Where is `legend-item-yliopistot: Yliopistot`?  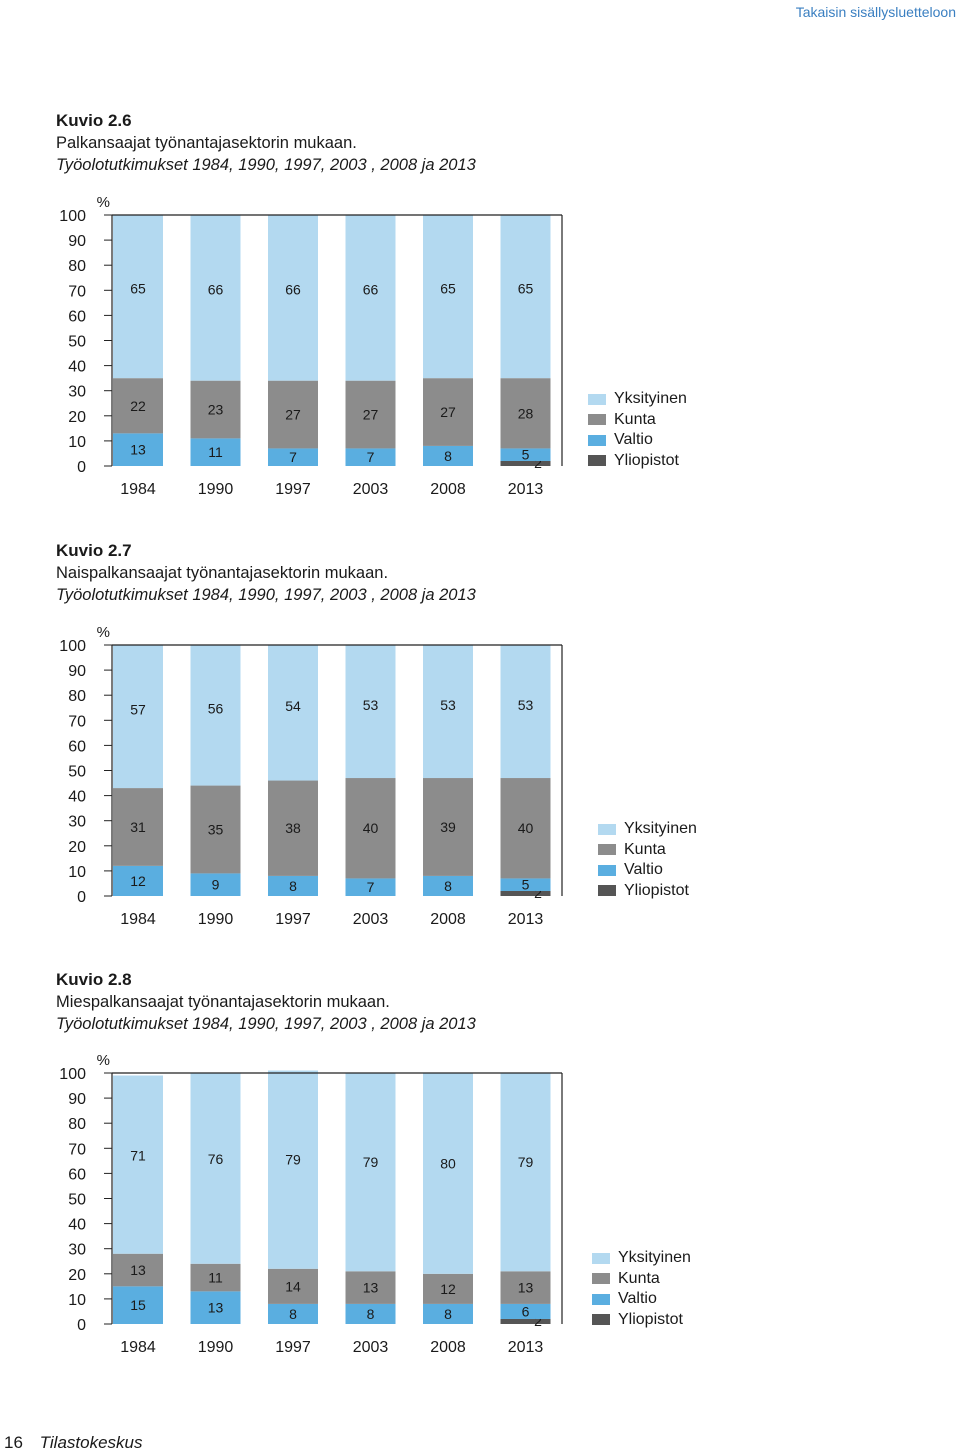 legend-item-yliopistot: Yliopistot is located at coordinates (641, 1320).